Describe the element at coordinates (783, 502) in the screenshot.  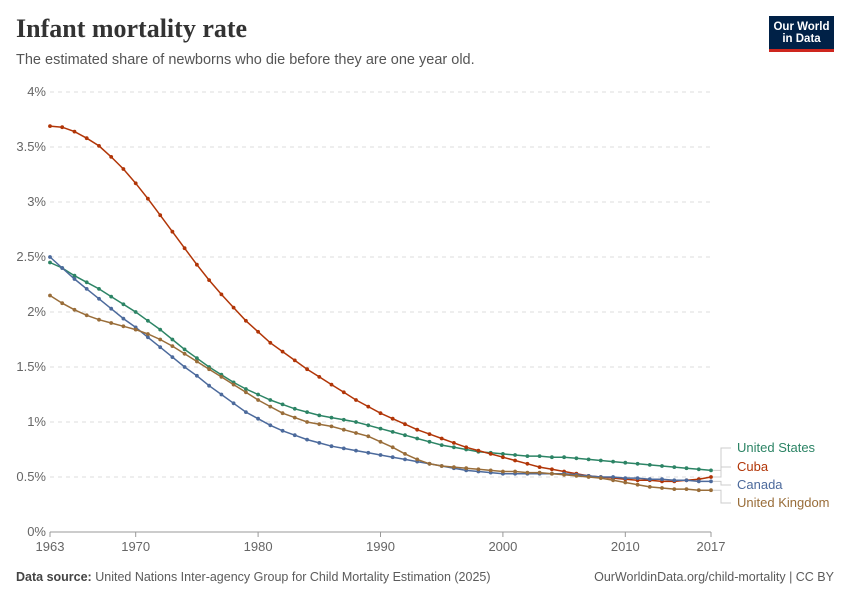
I see `series-label: United Kingdom` at that location.